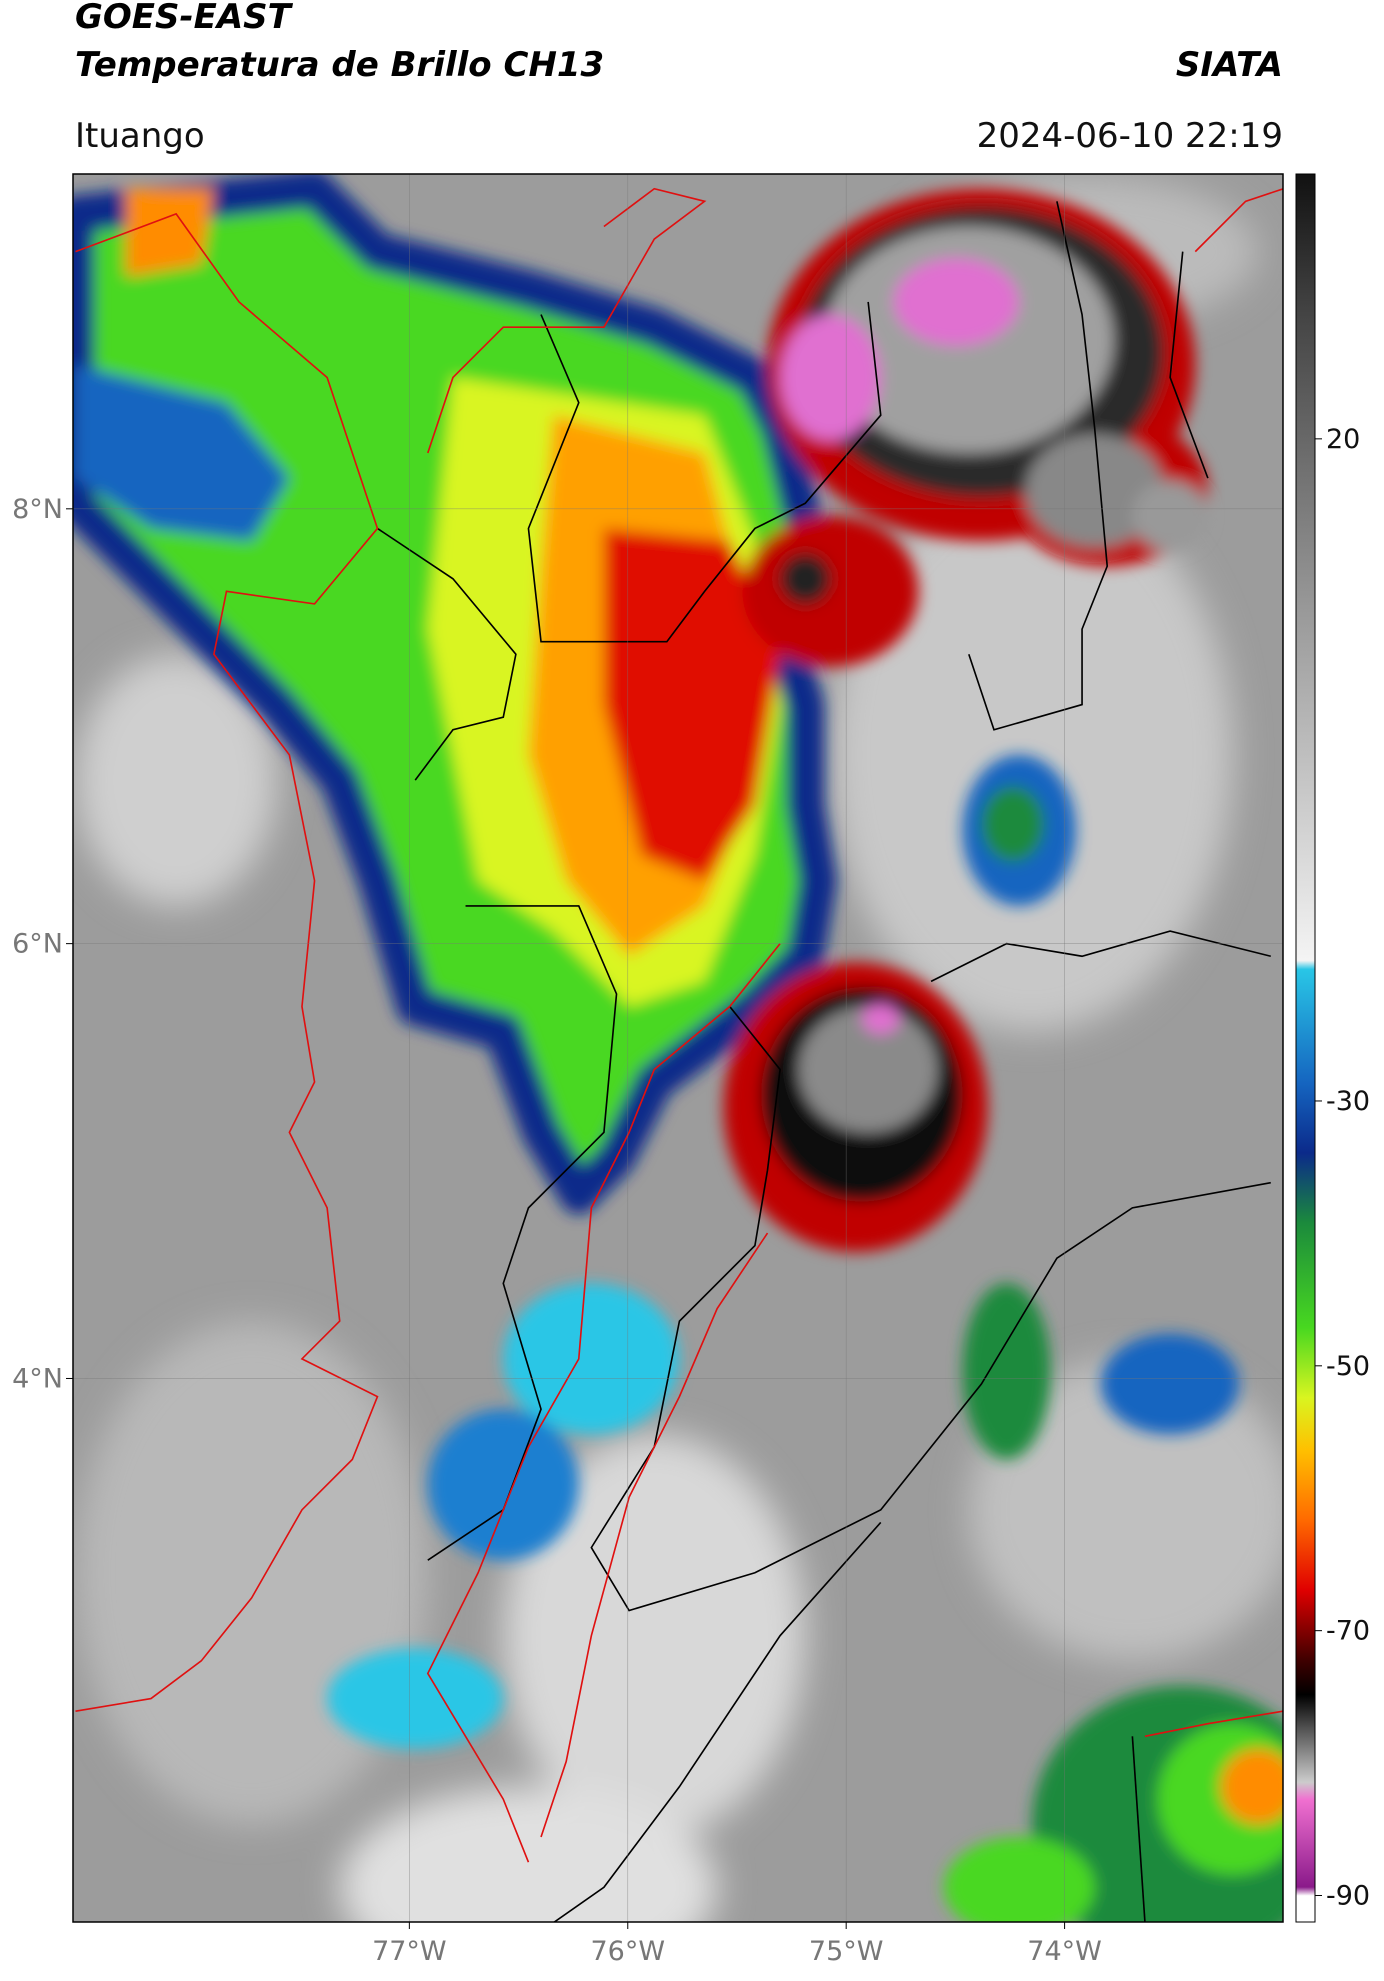 This screenshot has width=1384, height=1981. I want to click on lon-label: 76°W, so click(627, 1951).